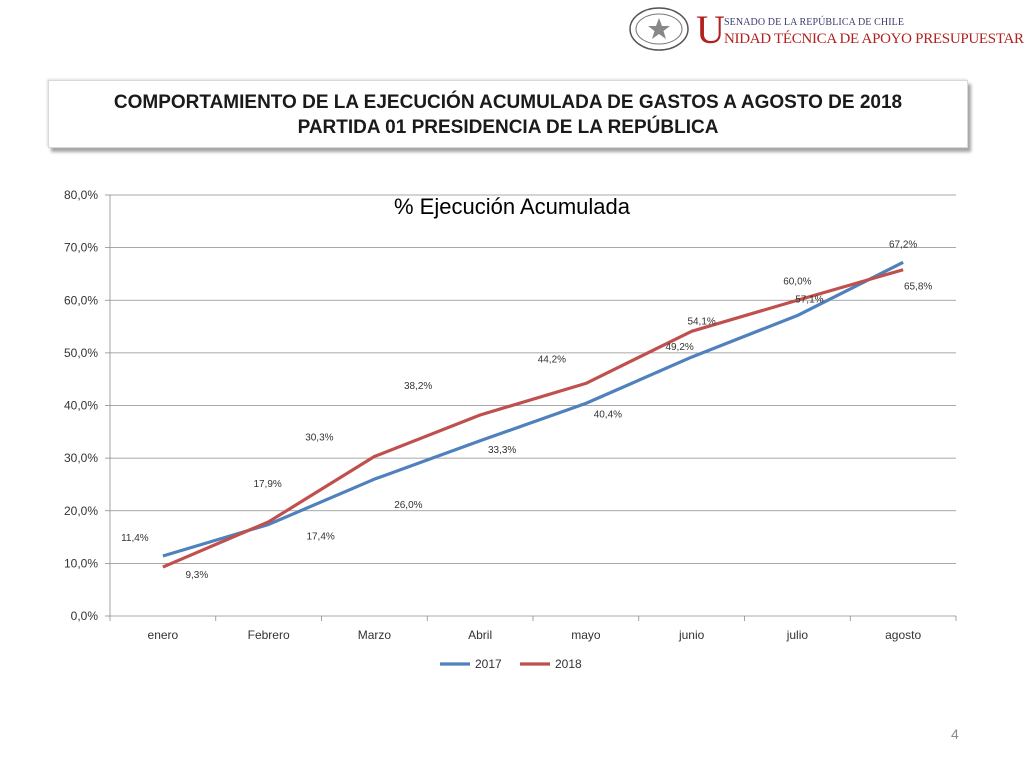 The image size is (1024, 768). Describe the element at coordinates (552, 359) in the screenshot. I see `data-label-2018: 44,2%` at that location.